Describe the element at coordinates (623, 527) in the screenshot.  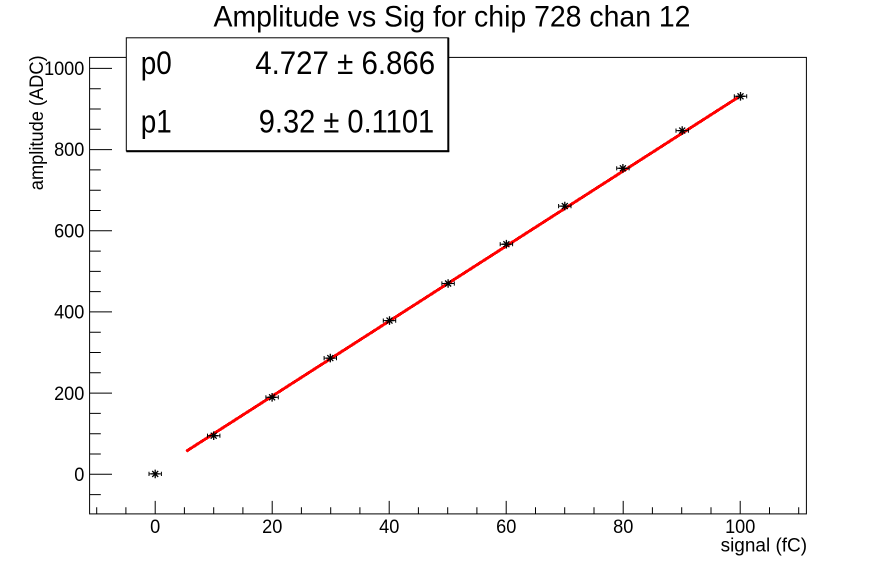
I see `svg-text: 80` at that location.